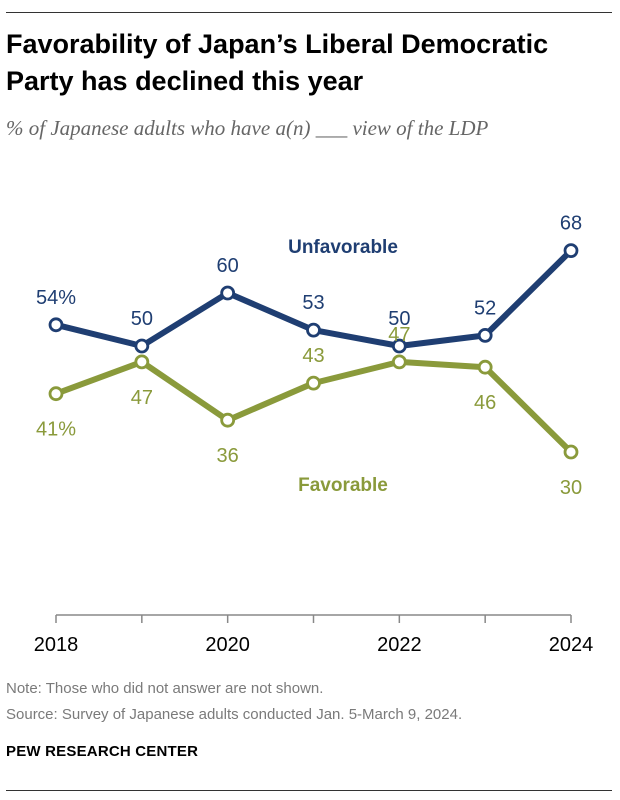 This screenshot has width=620, height=800. Describe the element at coordinates (227, 645) in the screenshot. I see `x-tick-label: 2020` at that location.